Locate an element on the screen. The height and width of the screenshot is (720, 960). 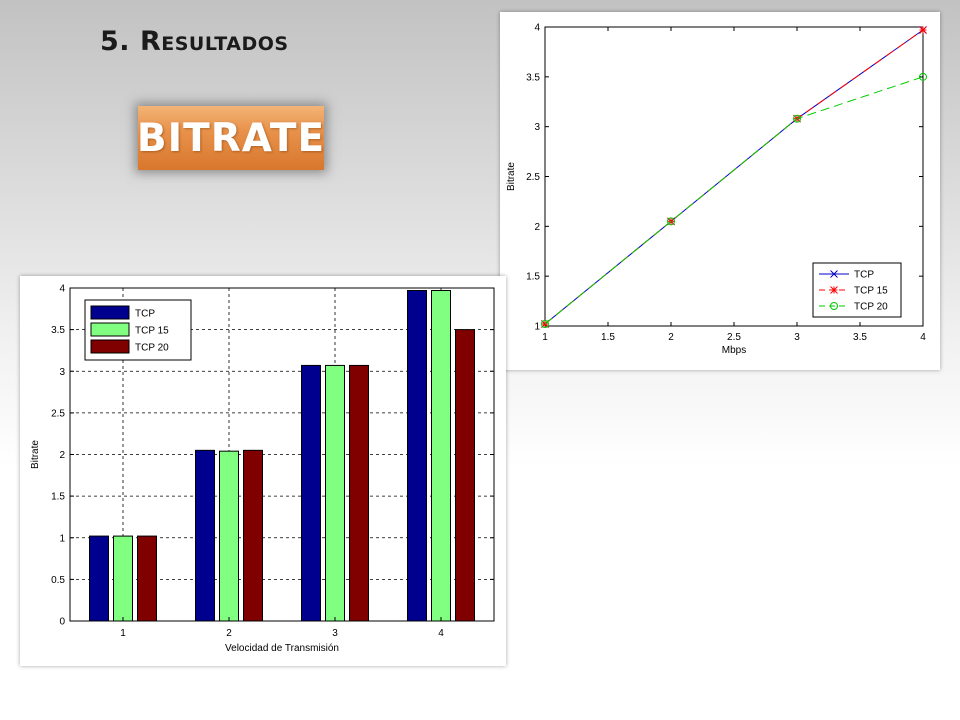
legend-box is located at coordinates (857, 290).